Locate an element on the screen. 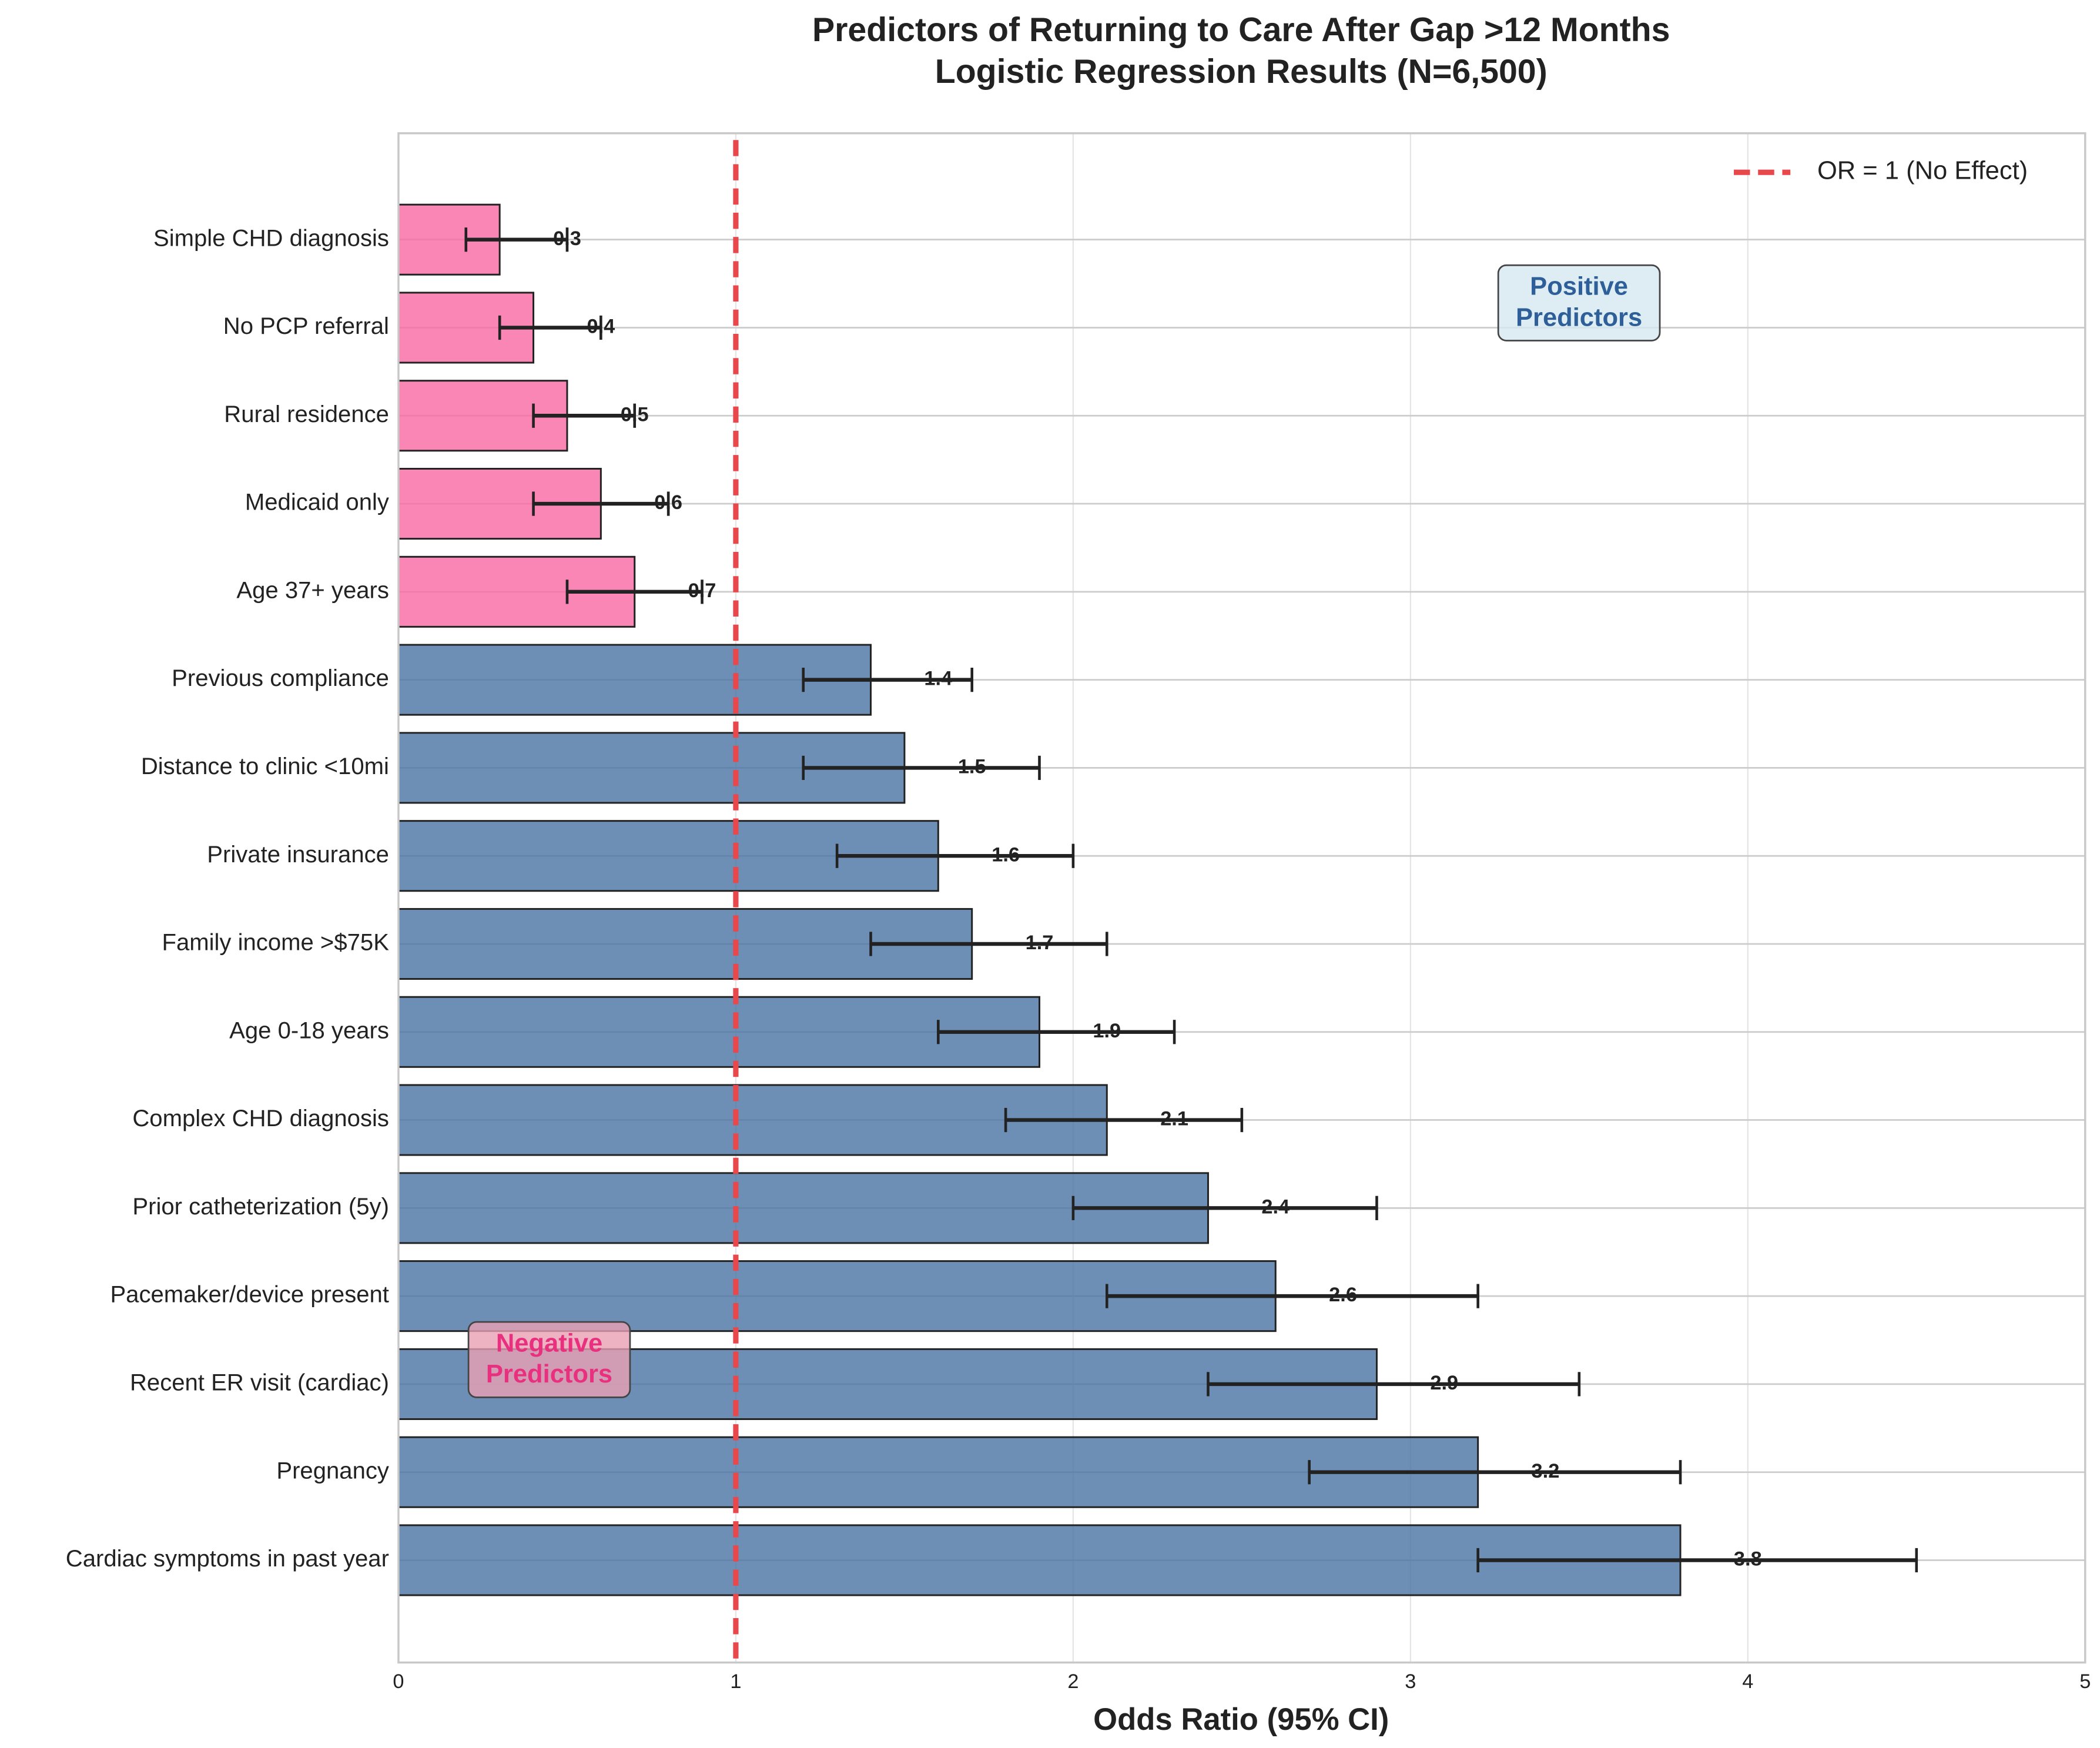 Image resolution: width=2100 pixels, height=1748 pixels. y-tick-label: Age 0-18 years is located at coordinates (309, 1030).